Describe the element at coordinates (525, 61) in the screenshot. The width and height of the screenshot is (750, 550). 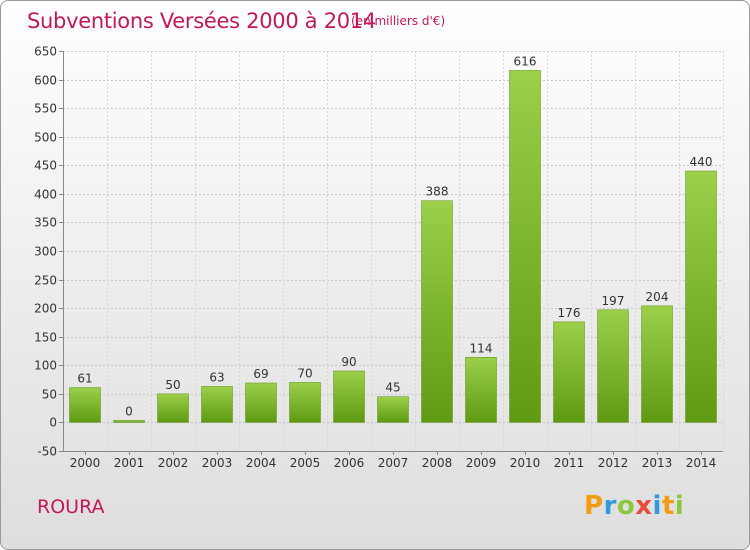
I see `data-label: 616` at that location.